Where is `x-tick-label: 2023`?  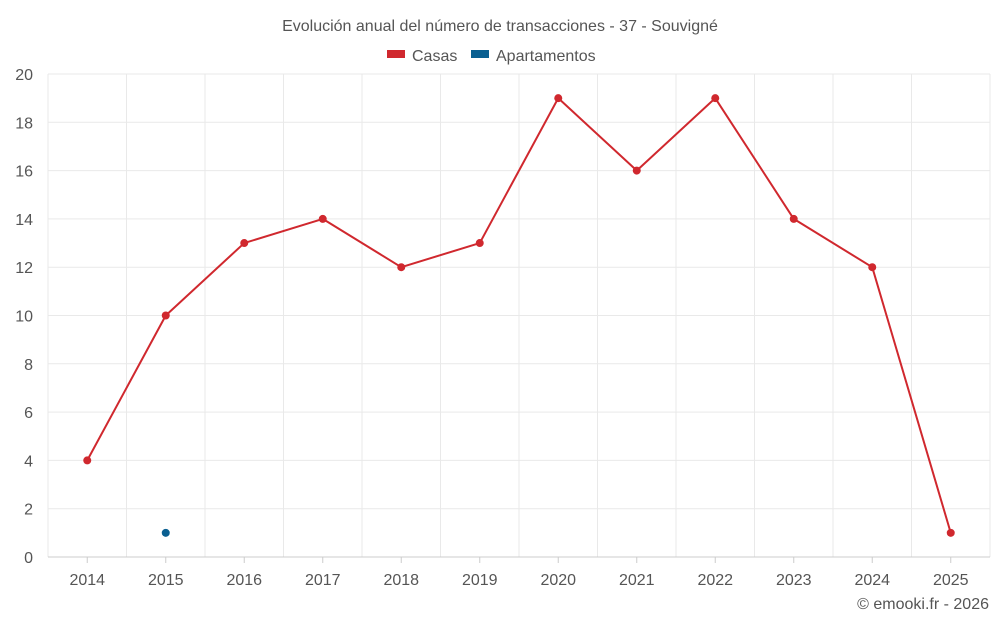
x-tick-label: 2023 is located at coordinates (794, 580).